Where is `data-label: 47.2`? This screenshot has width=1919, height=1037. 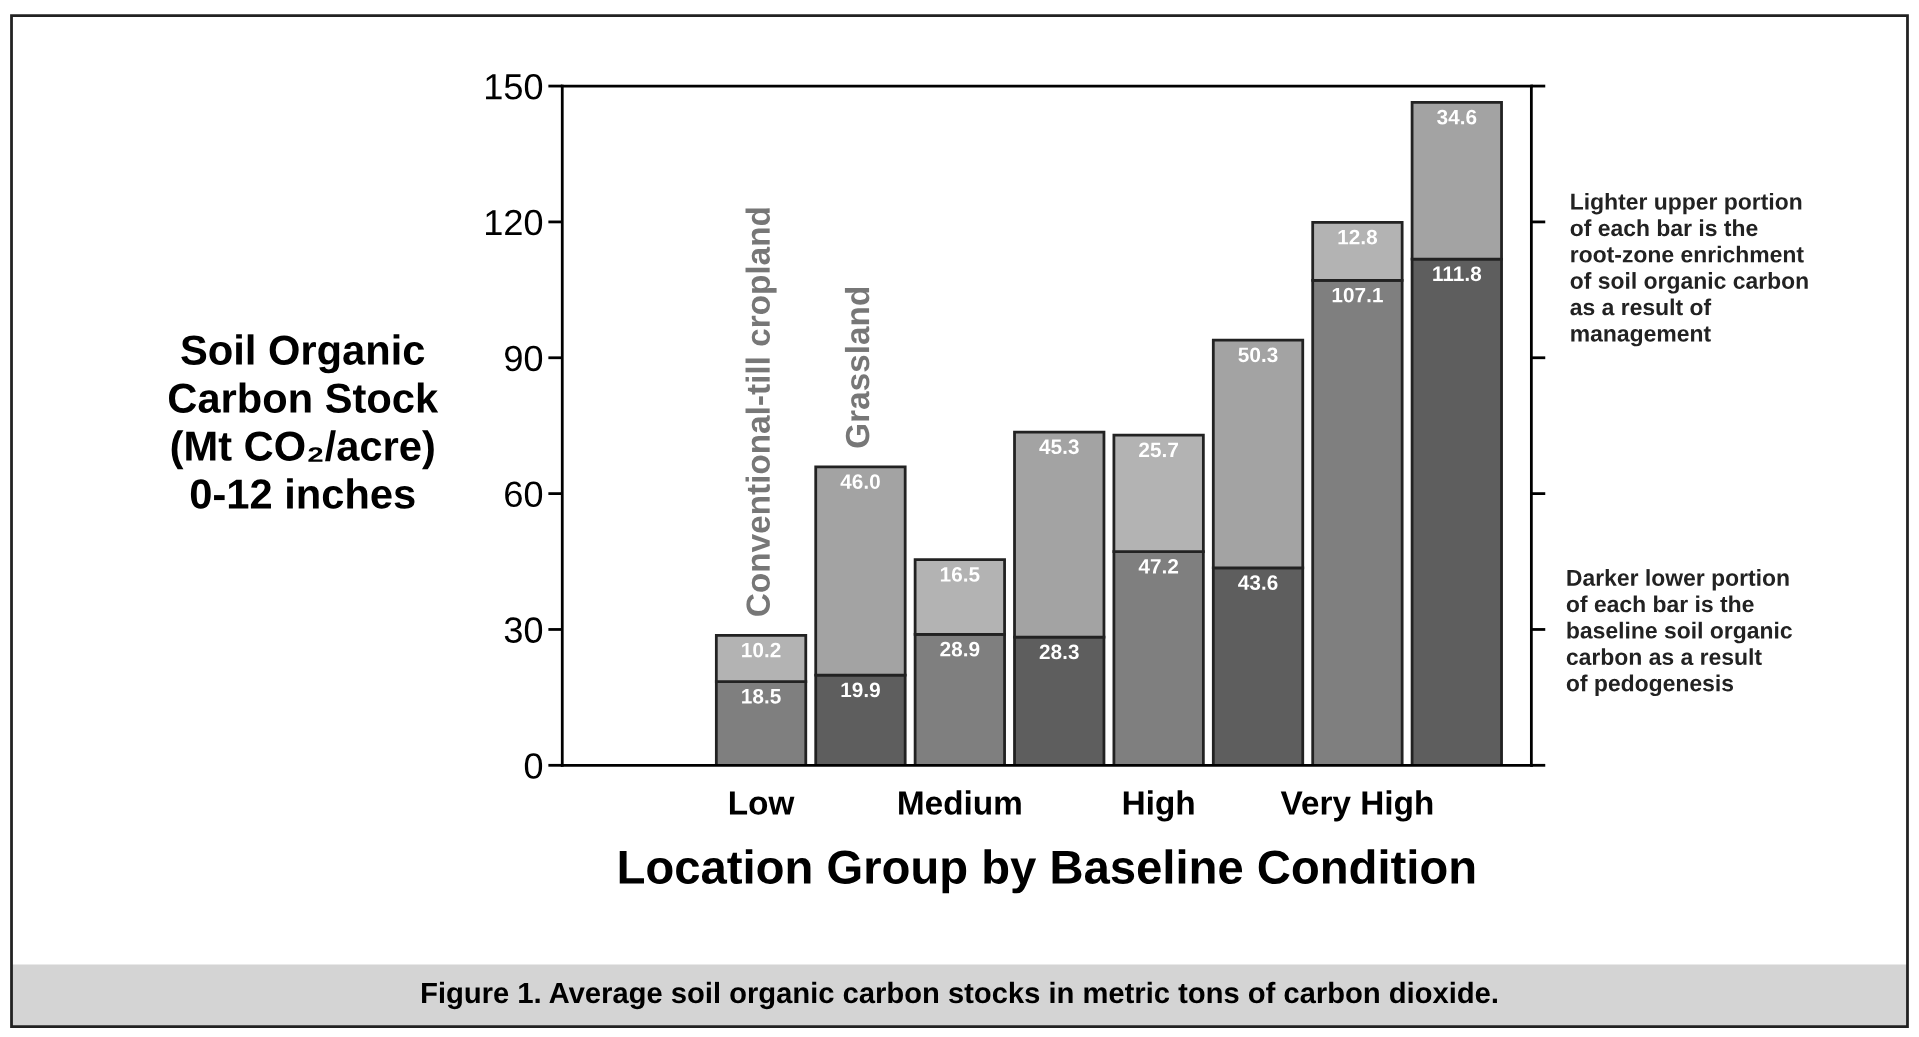 data-label: 47.2 is located at coordinates (1158, 566).